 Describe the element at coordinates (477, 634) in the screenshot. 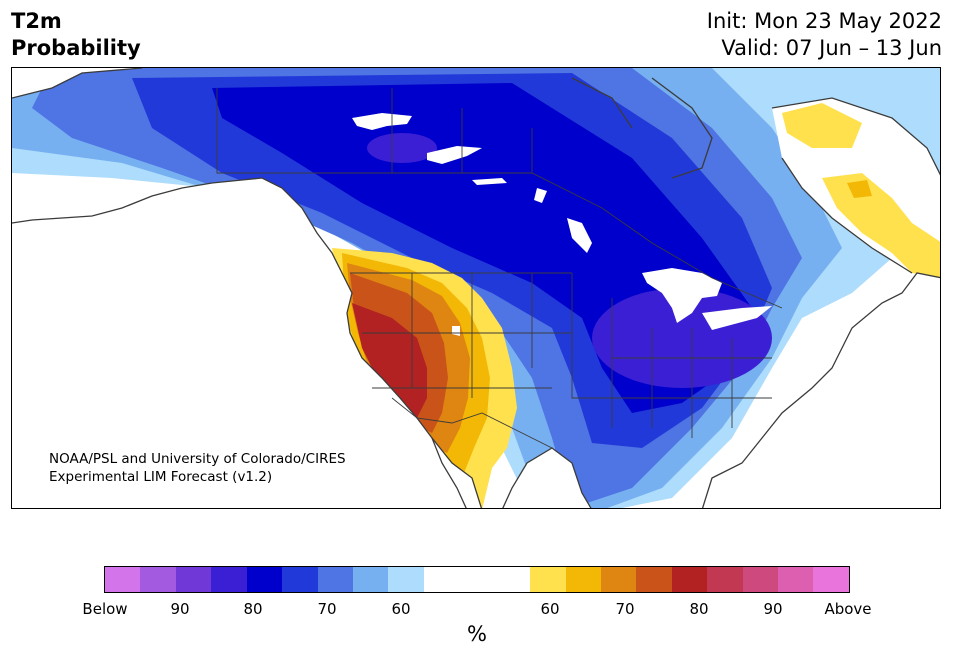

I see `units-label: %` at that location.